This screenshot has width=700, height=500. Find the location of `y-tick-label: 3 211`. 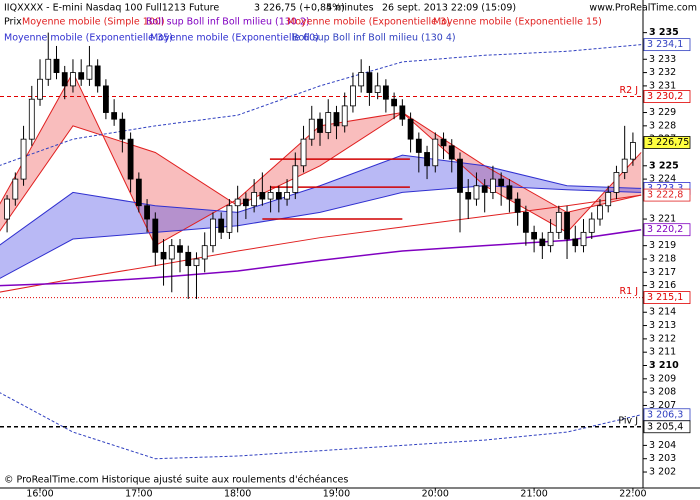

y-tick-label: 3 211 is located at coordinates (662, 352).